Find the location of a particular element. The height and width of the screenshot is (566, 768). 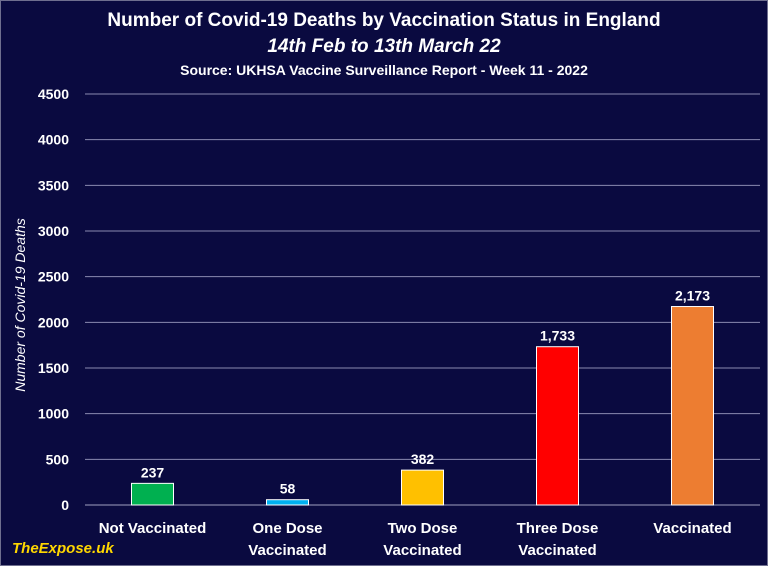

y-tick-label: 0 is located at coordinates (65, 505).